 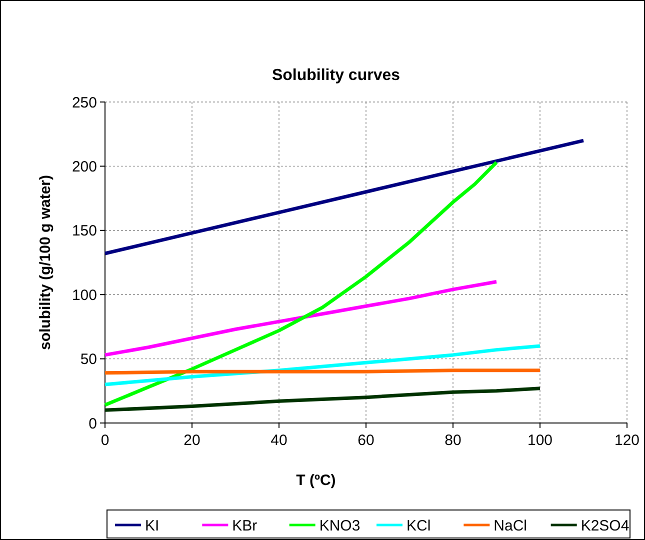 What do you see at coordinates (336, 75) in the screenshot?
I see `chart-title: Solubility curves` at bounding box center [336, 75].